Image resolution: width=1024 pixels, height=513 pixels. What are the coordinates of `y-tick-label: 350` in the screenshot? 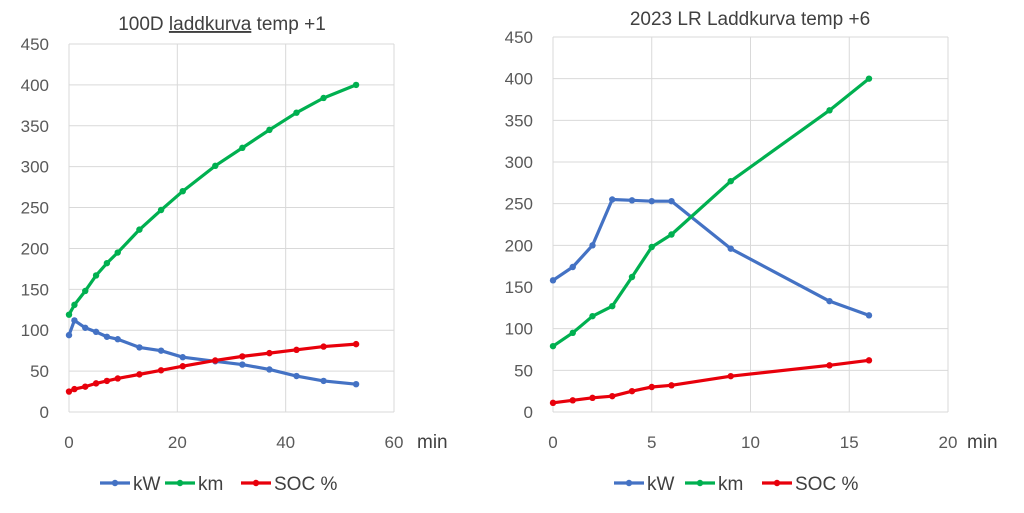 It's located at (519, 120).